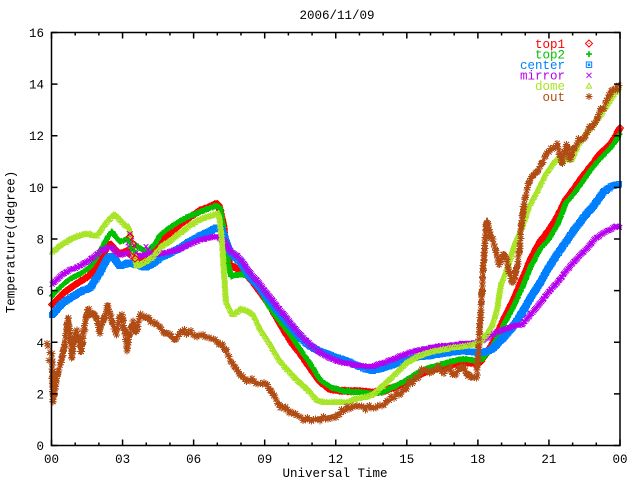 This screenshot has height=480, width=640. I want to click on svg-text: 21, so click(548, 460).